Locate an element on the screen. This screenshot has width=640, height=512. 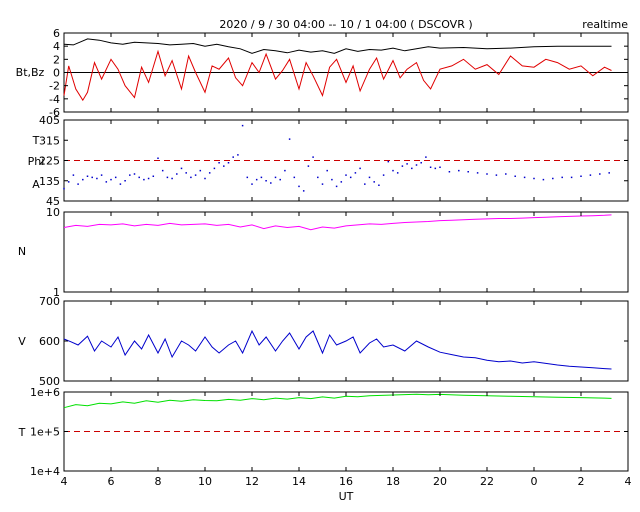
y-tick-label: 600 is located at coordinates (49, 341).